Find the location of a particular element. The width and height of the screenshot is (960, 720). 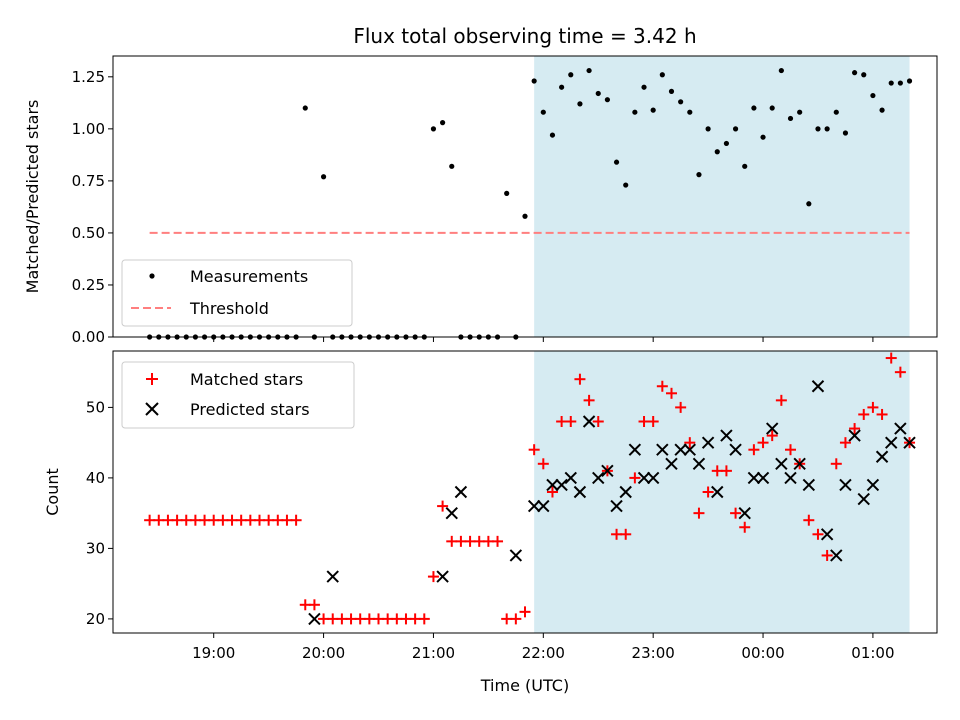

y-tick-label: 30 is located at coordinates (95, 548).